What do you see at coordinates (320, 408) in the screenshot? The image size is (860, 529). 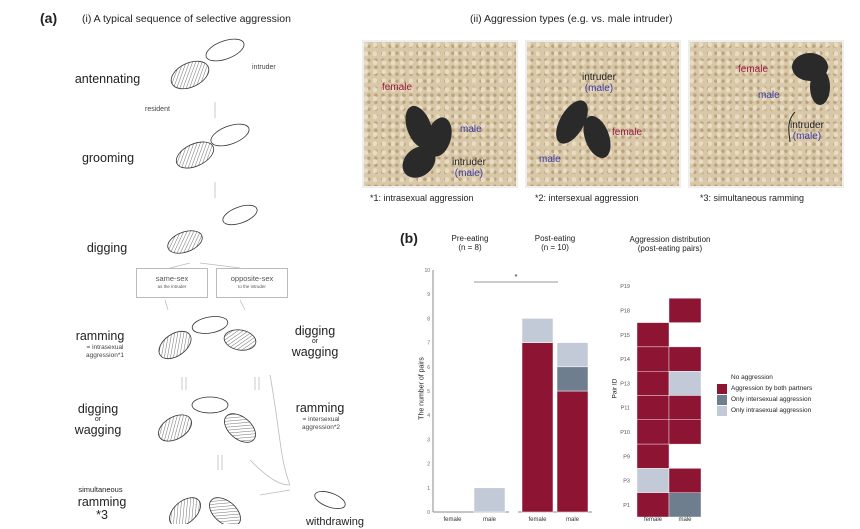 I see `stage-ramming-intersexual: ramming` at bounding box center [320, 408].